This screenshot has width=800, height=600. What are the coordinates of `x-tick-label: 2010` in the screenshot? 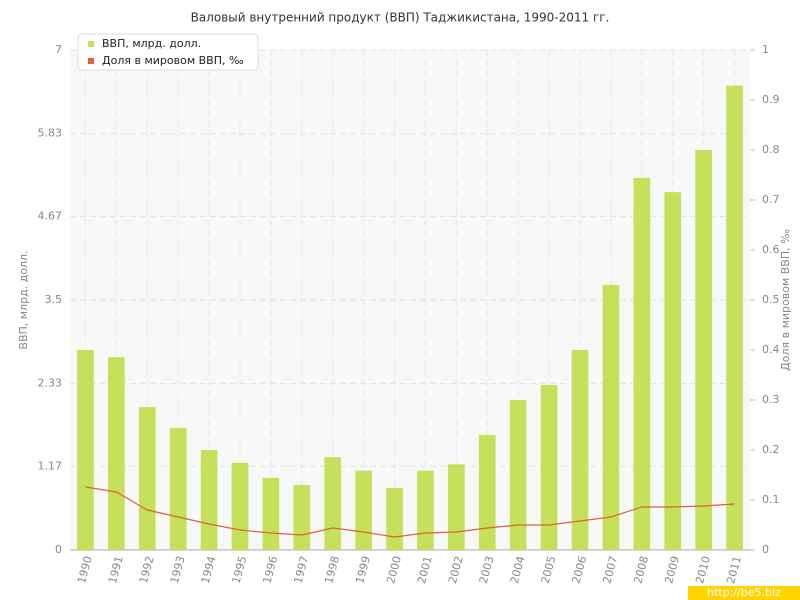 It's located at (703, 570).